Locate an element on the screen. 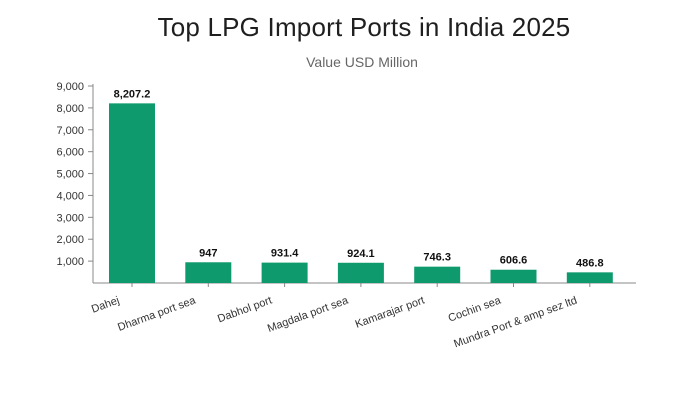  chart-subtitle: Value USD Million is located at coordinates (362, 62).